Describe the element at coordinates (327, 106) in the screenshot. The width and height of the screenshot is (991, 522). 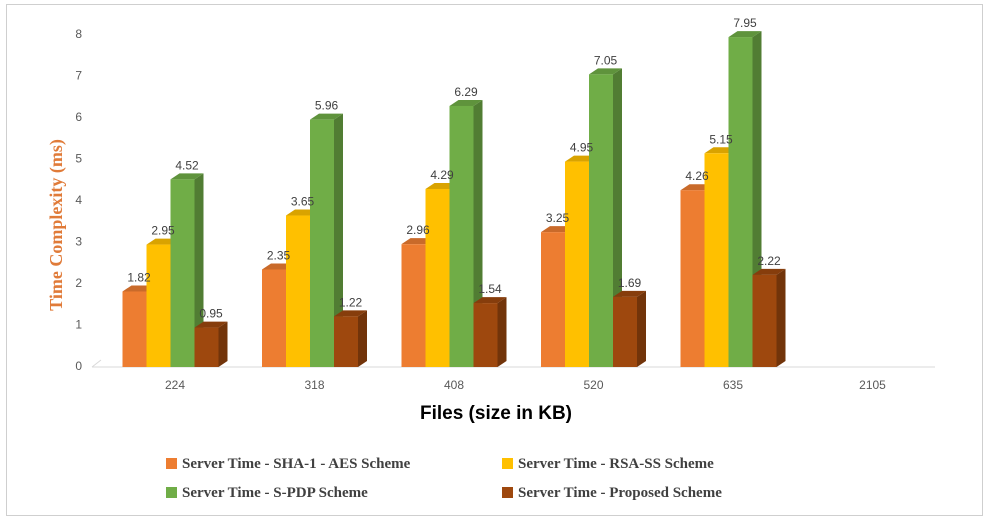
I see `data-label: 5.96` at that location.